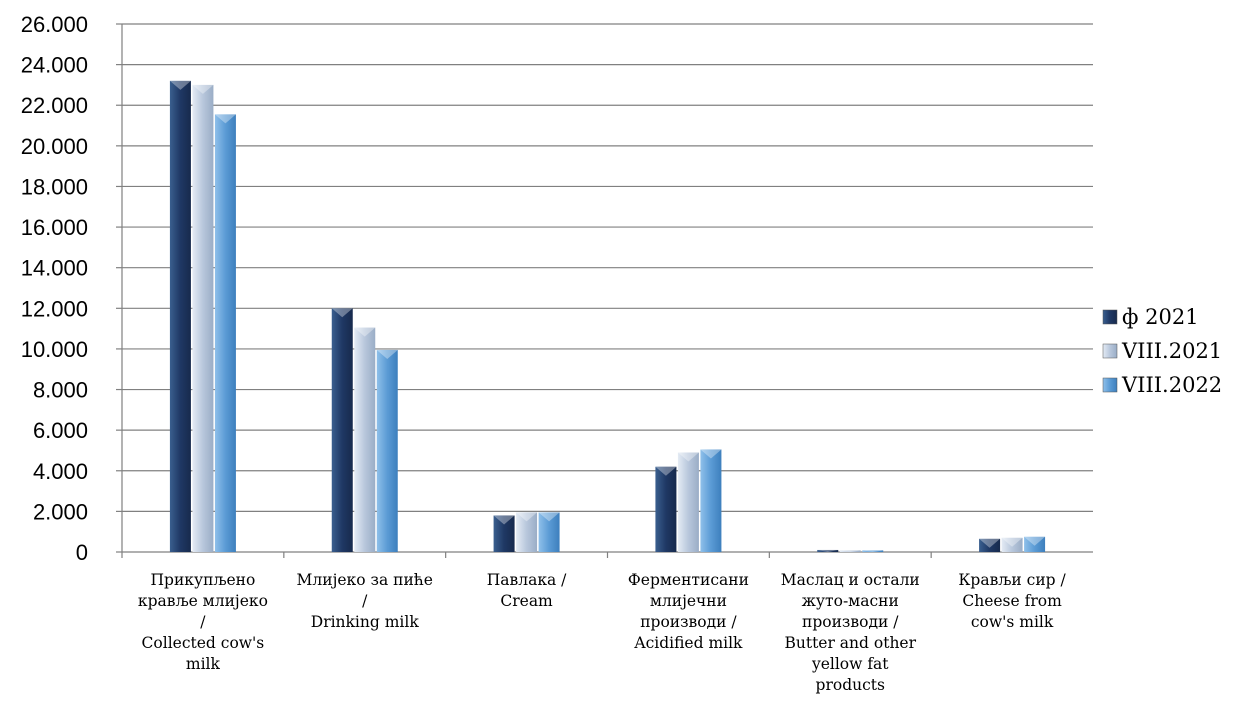  I want to click on legend-item: VIII.2022, so click(1162, 385).